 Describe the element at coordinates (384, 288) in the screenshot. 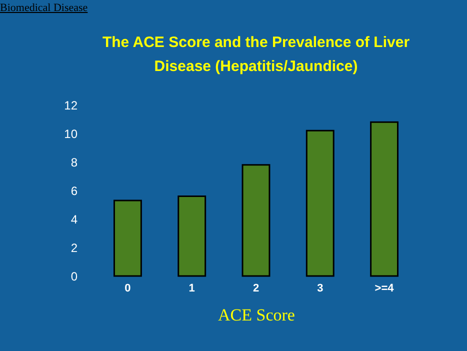

I see `x-tick-label: >=4` at that location.